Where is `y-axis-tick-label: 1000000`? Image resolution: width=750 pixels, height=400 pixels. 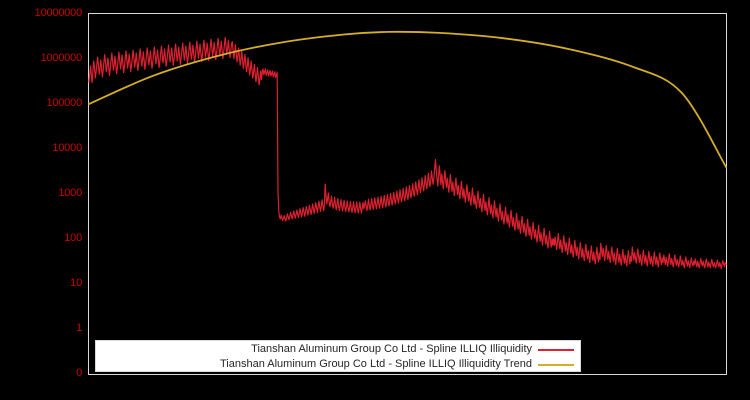 y-axis-tick-label: 1000000 is located at coordinates (61, 58).